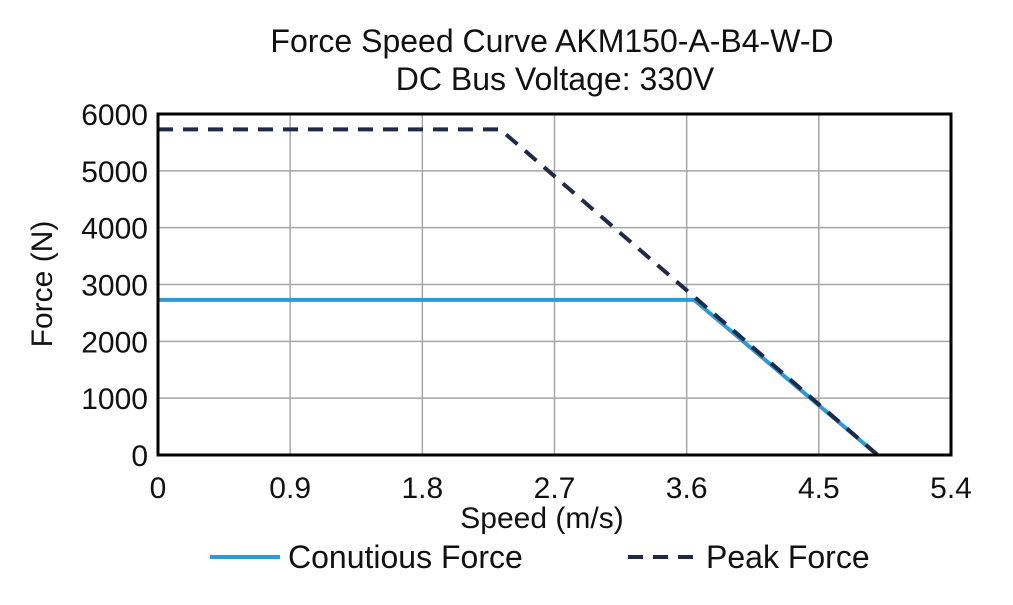  What do you see at coordinates (114, 229) in the screenshot?
I see `y-tick-label: 4000` at bounding box center [114, 229].